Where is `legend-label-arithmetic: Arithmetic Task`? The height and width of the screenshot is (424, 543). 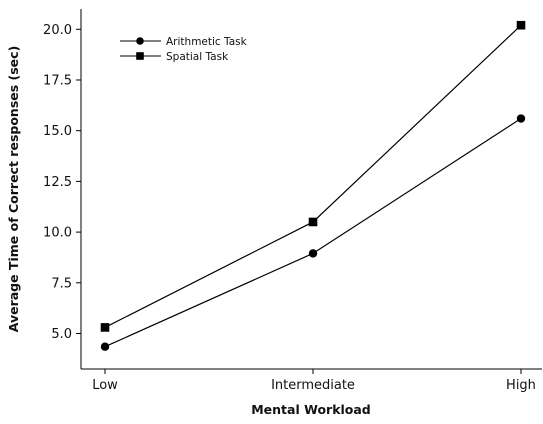 legend-label-arithmetic: Arithmetic Task is located at coordinates (207, 42).